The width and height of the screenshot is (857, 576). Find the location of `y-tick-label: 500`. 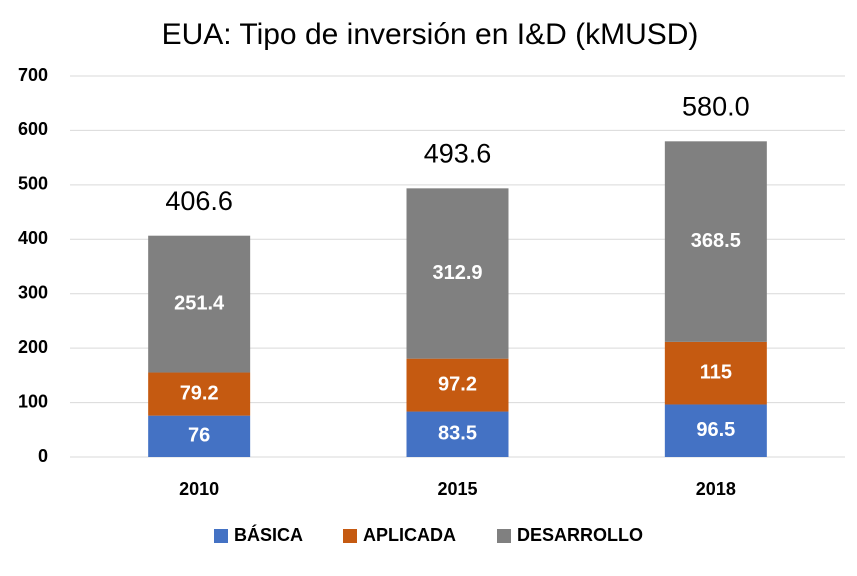

y-tick-label: 500 is located at coordinates (33, 184).